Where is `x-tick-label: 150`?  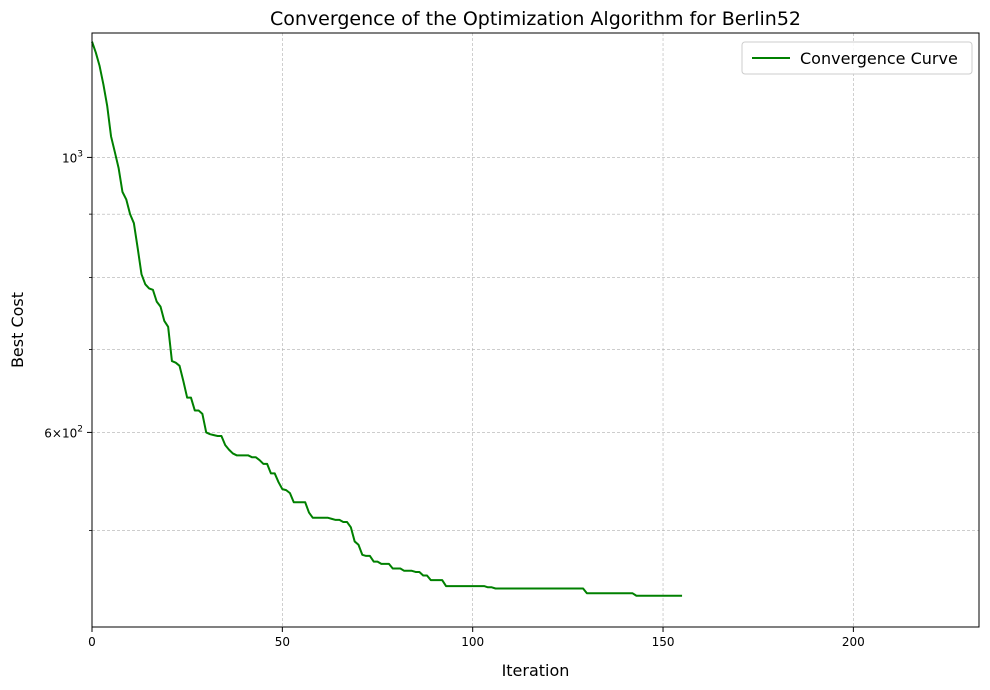 x-tick-label: 150 is located at coordinates (663, 642).